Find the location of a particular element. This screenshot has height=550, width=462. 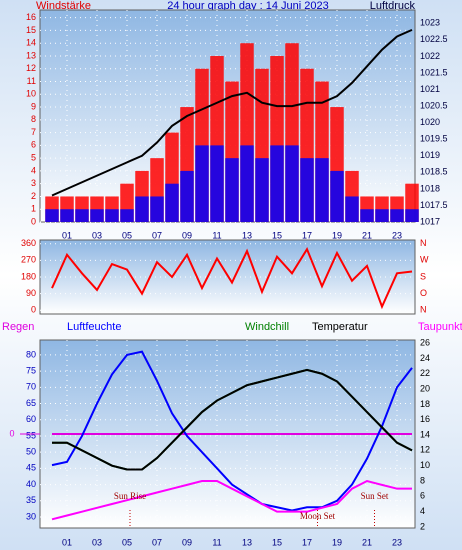

tick-label: 30 is located at coordinates (31, 516).